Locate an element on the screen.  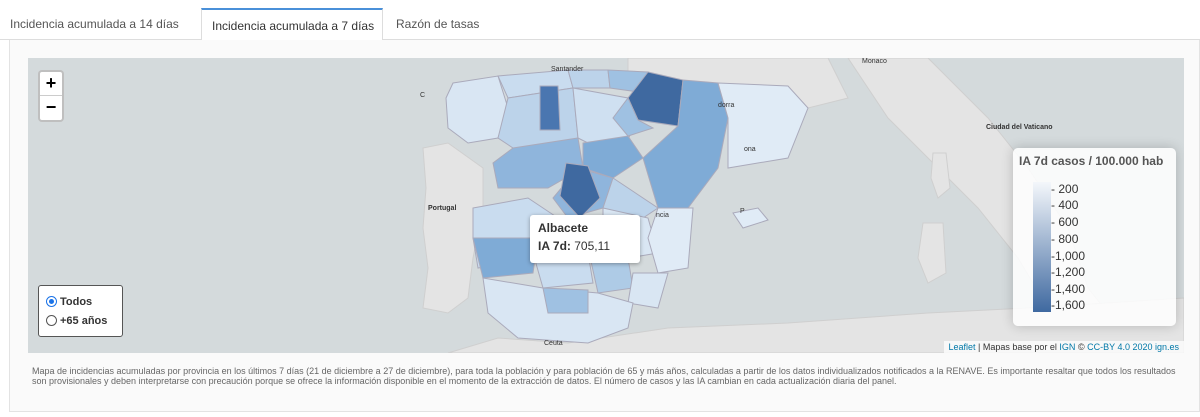
ign-link: IGN is located at coordinates (1067, 347).